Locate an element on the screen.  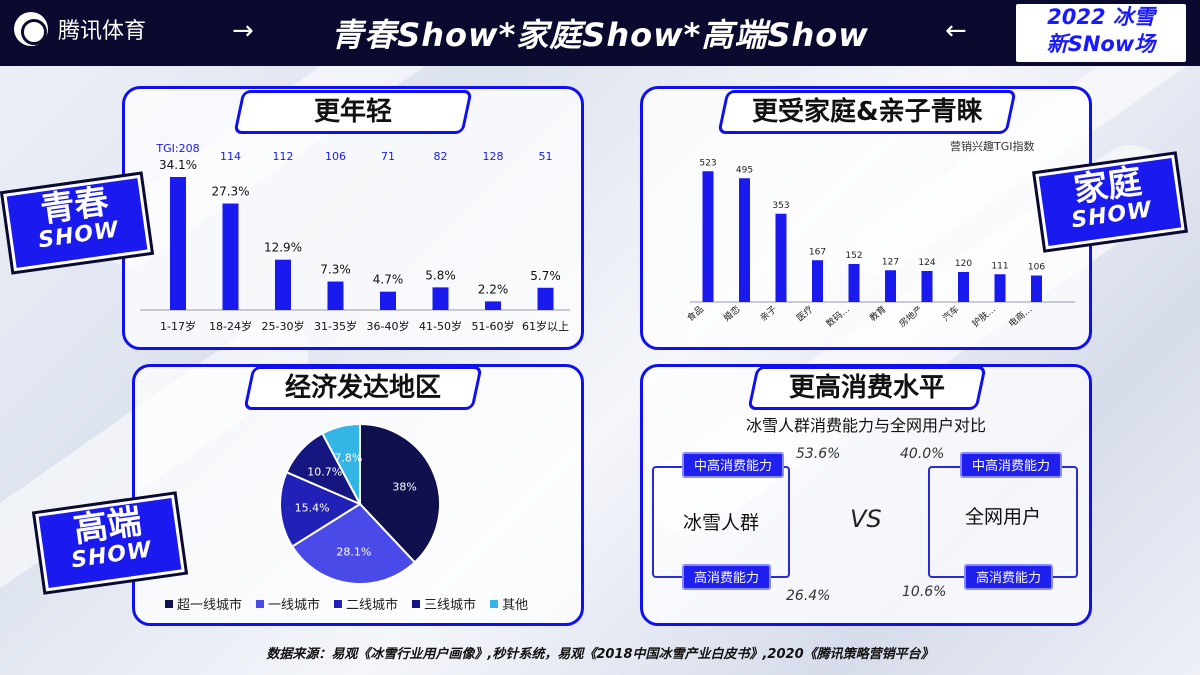
tgi-label: 112 is located at coordinates (283, 156).